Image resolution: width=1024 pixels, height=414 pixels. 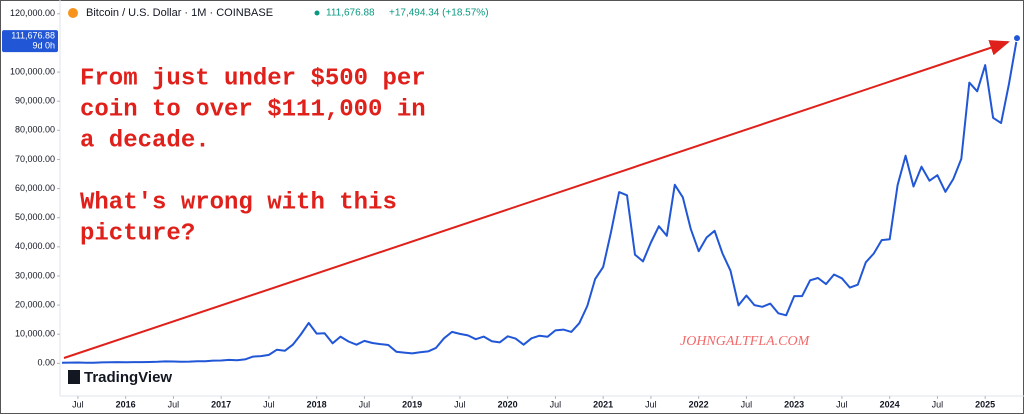 I want to click on x-tick-label: 2022, so click(x=699, y=404).